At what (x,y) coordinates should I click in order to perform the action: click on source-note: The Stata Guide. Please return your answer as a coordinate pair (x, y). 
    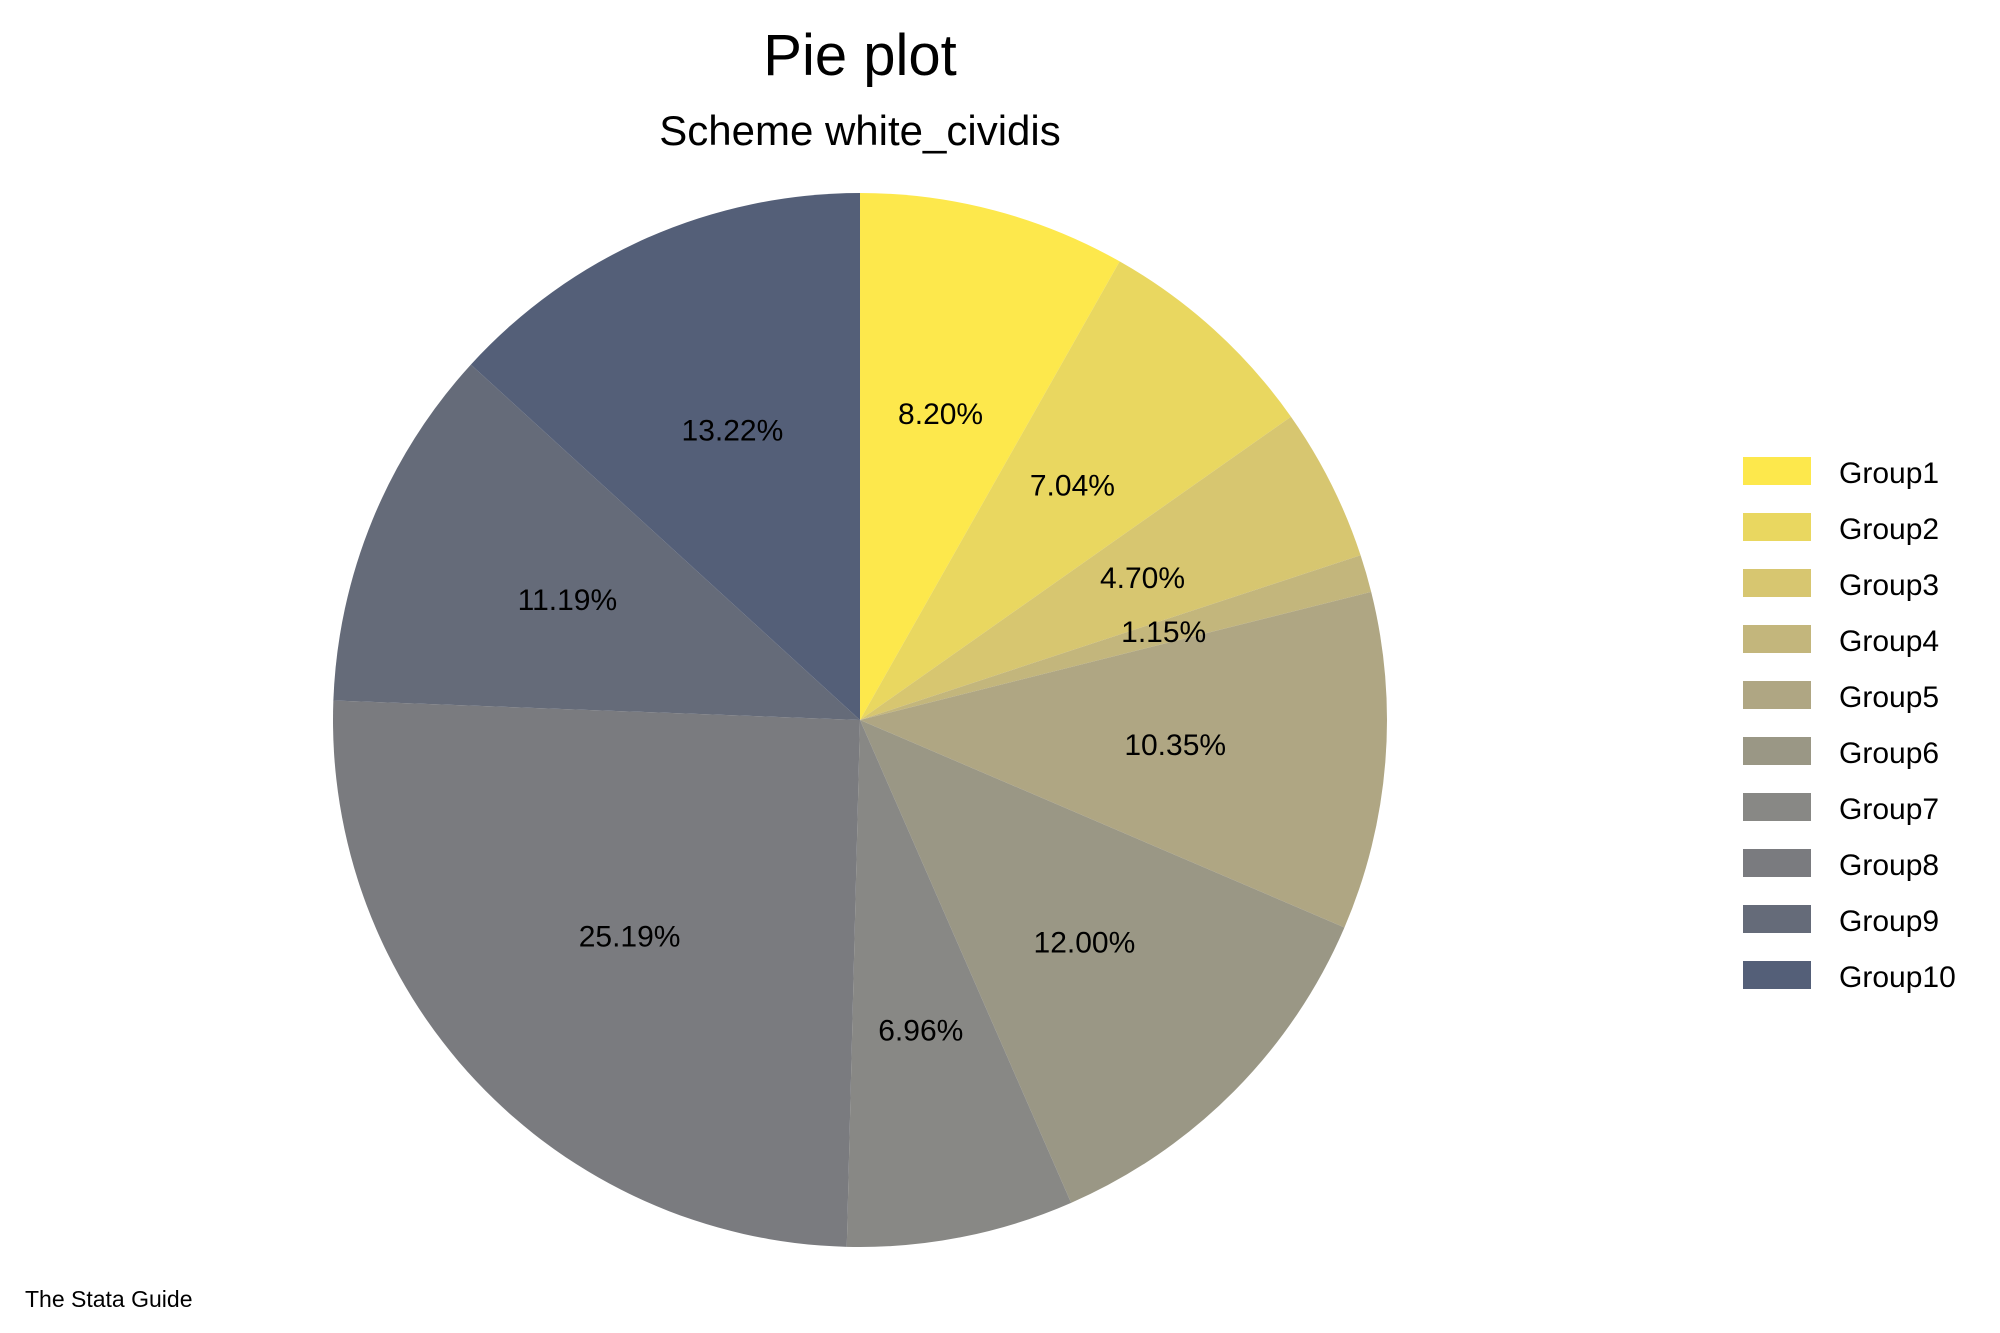
    Looking at the image, I should click on (109, 1299).